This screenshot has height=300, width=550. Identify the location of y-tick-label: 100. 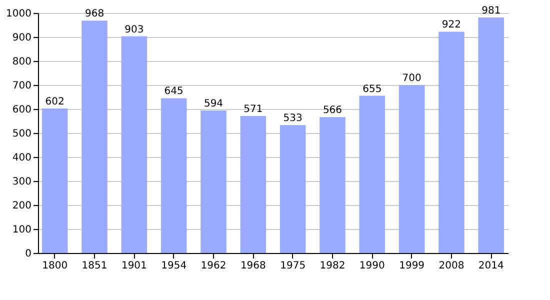
(22, 230).